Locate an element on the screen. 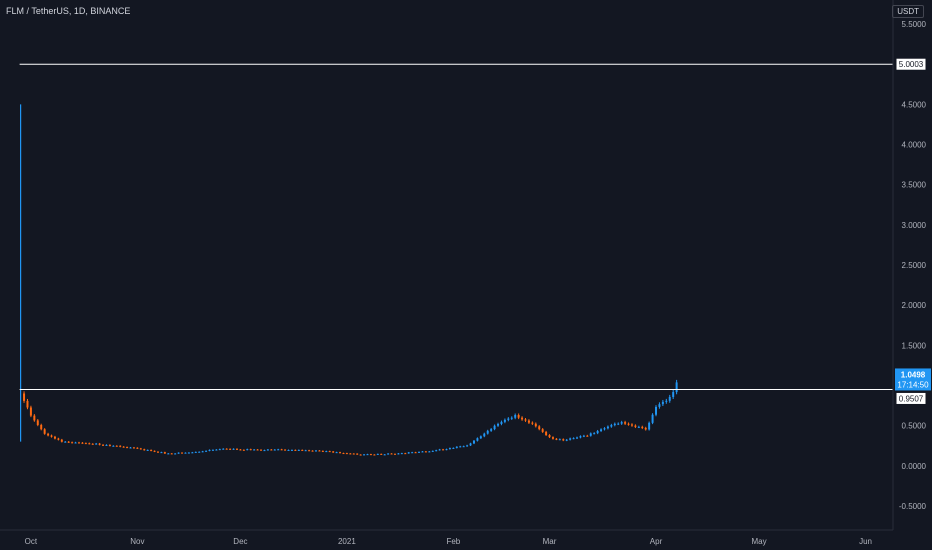 Image resolution: width=932 pixels, height=550 pixels. x-tick-label: Nov is located at coordinates (137, 541).